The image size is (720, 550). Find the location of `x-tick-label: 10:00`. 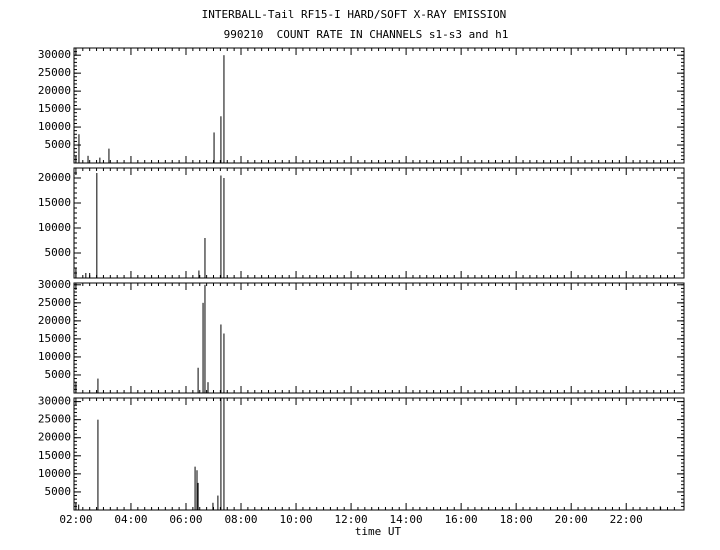

x-tick-label: 10:00 is located at coordinates (295, 519).